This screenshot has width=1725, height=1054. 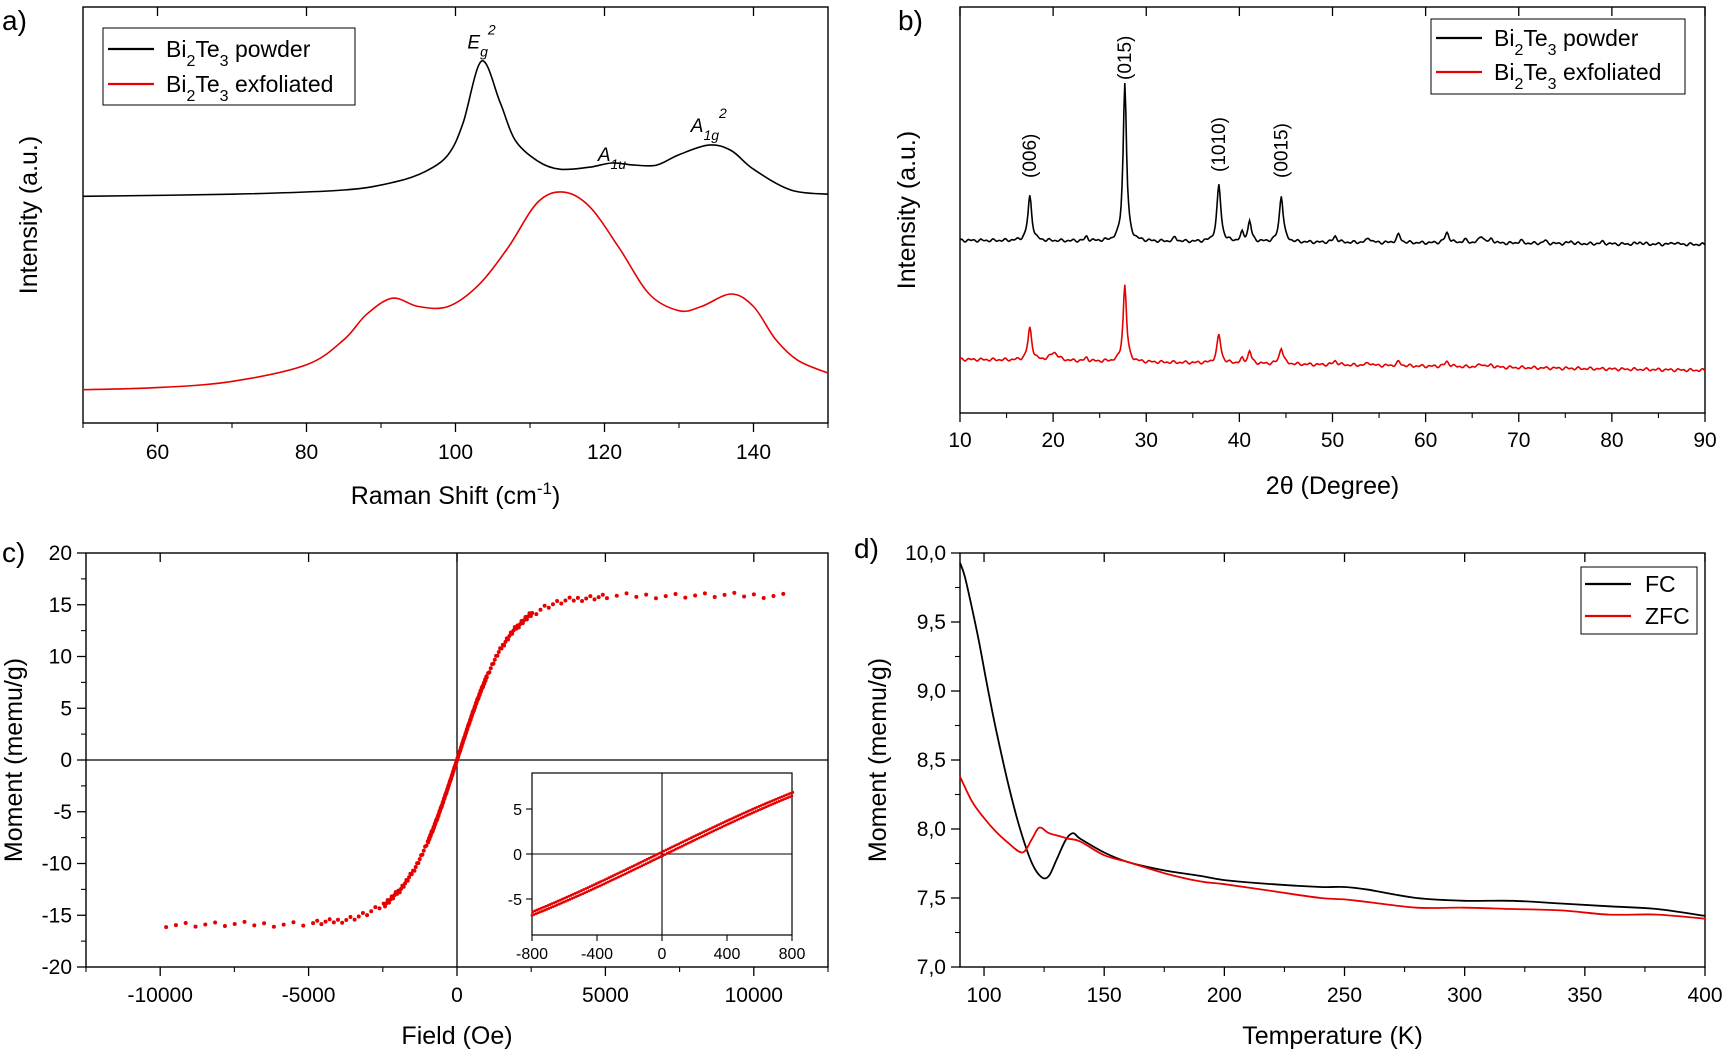 I want to click on panel-c-xtick-label: 10000, so click(x=754, y=995).